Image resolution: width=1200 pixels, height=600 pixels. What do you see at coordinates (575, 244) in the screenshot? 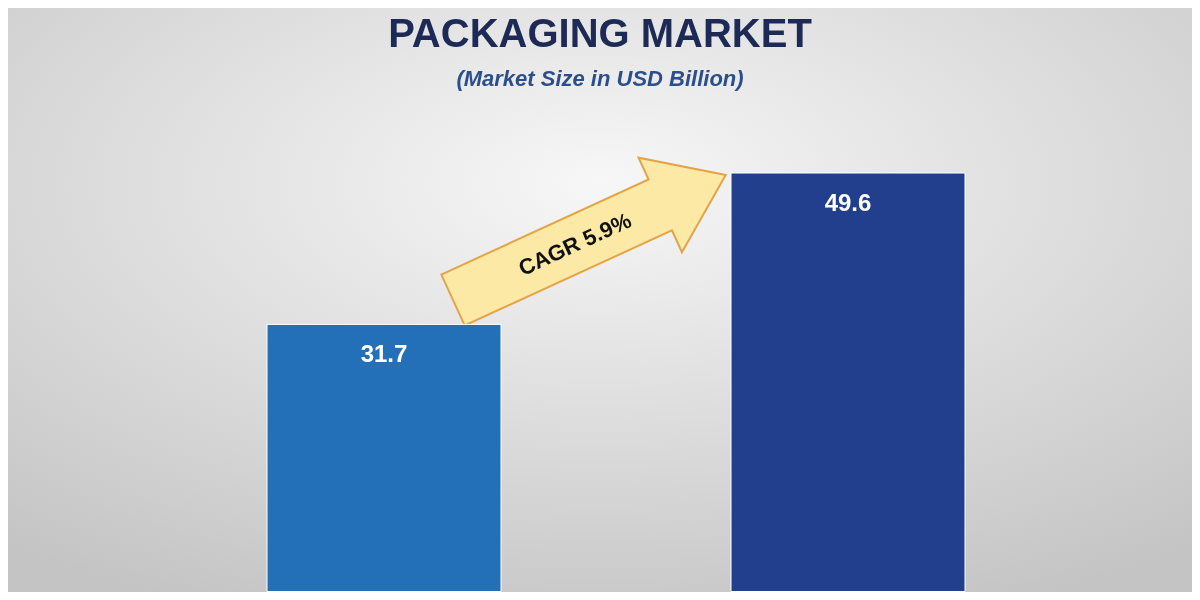
I see `annotation: CAGR 5.9%` at bounding box center [575, 244].